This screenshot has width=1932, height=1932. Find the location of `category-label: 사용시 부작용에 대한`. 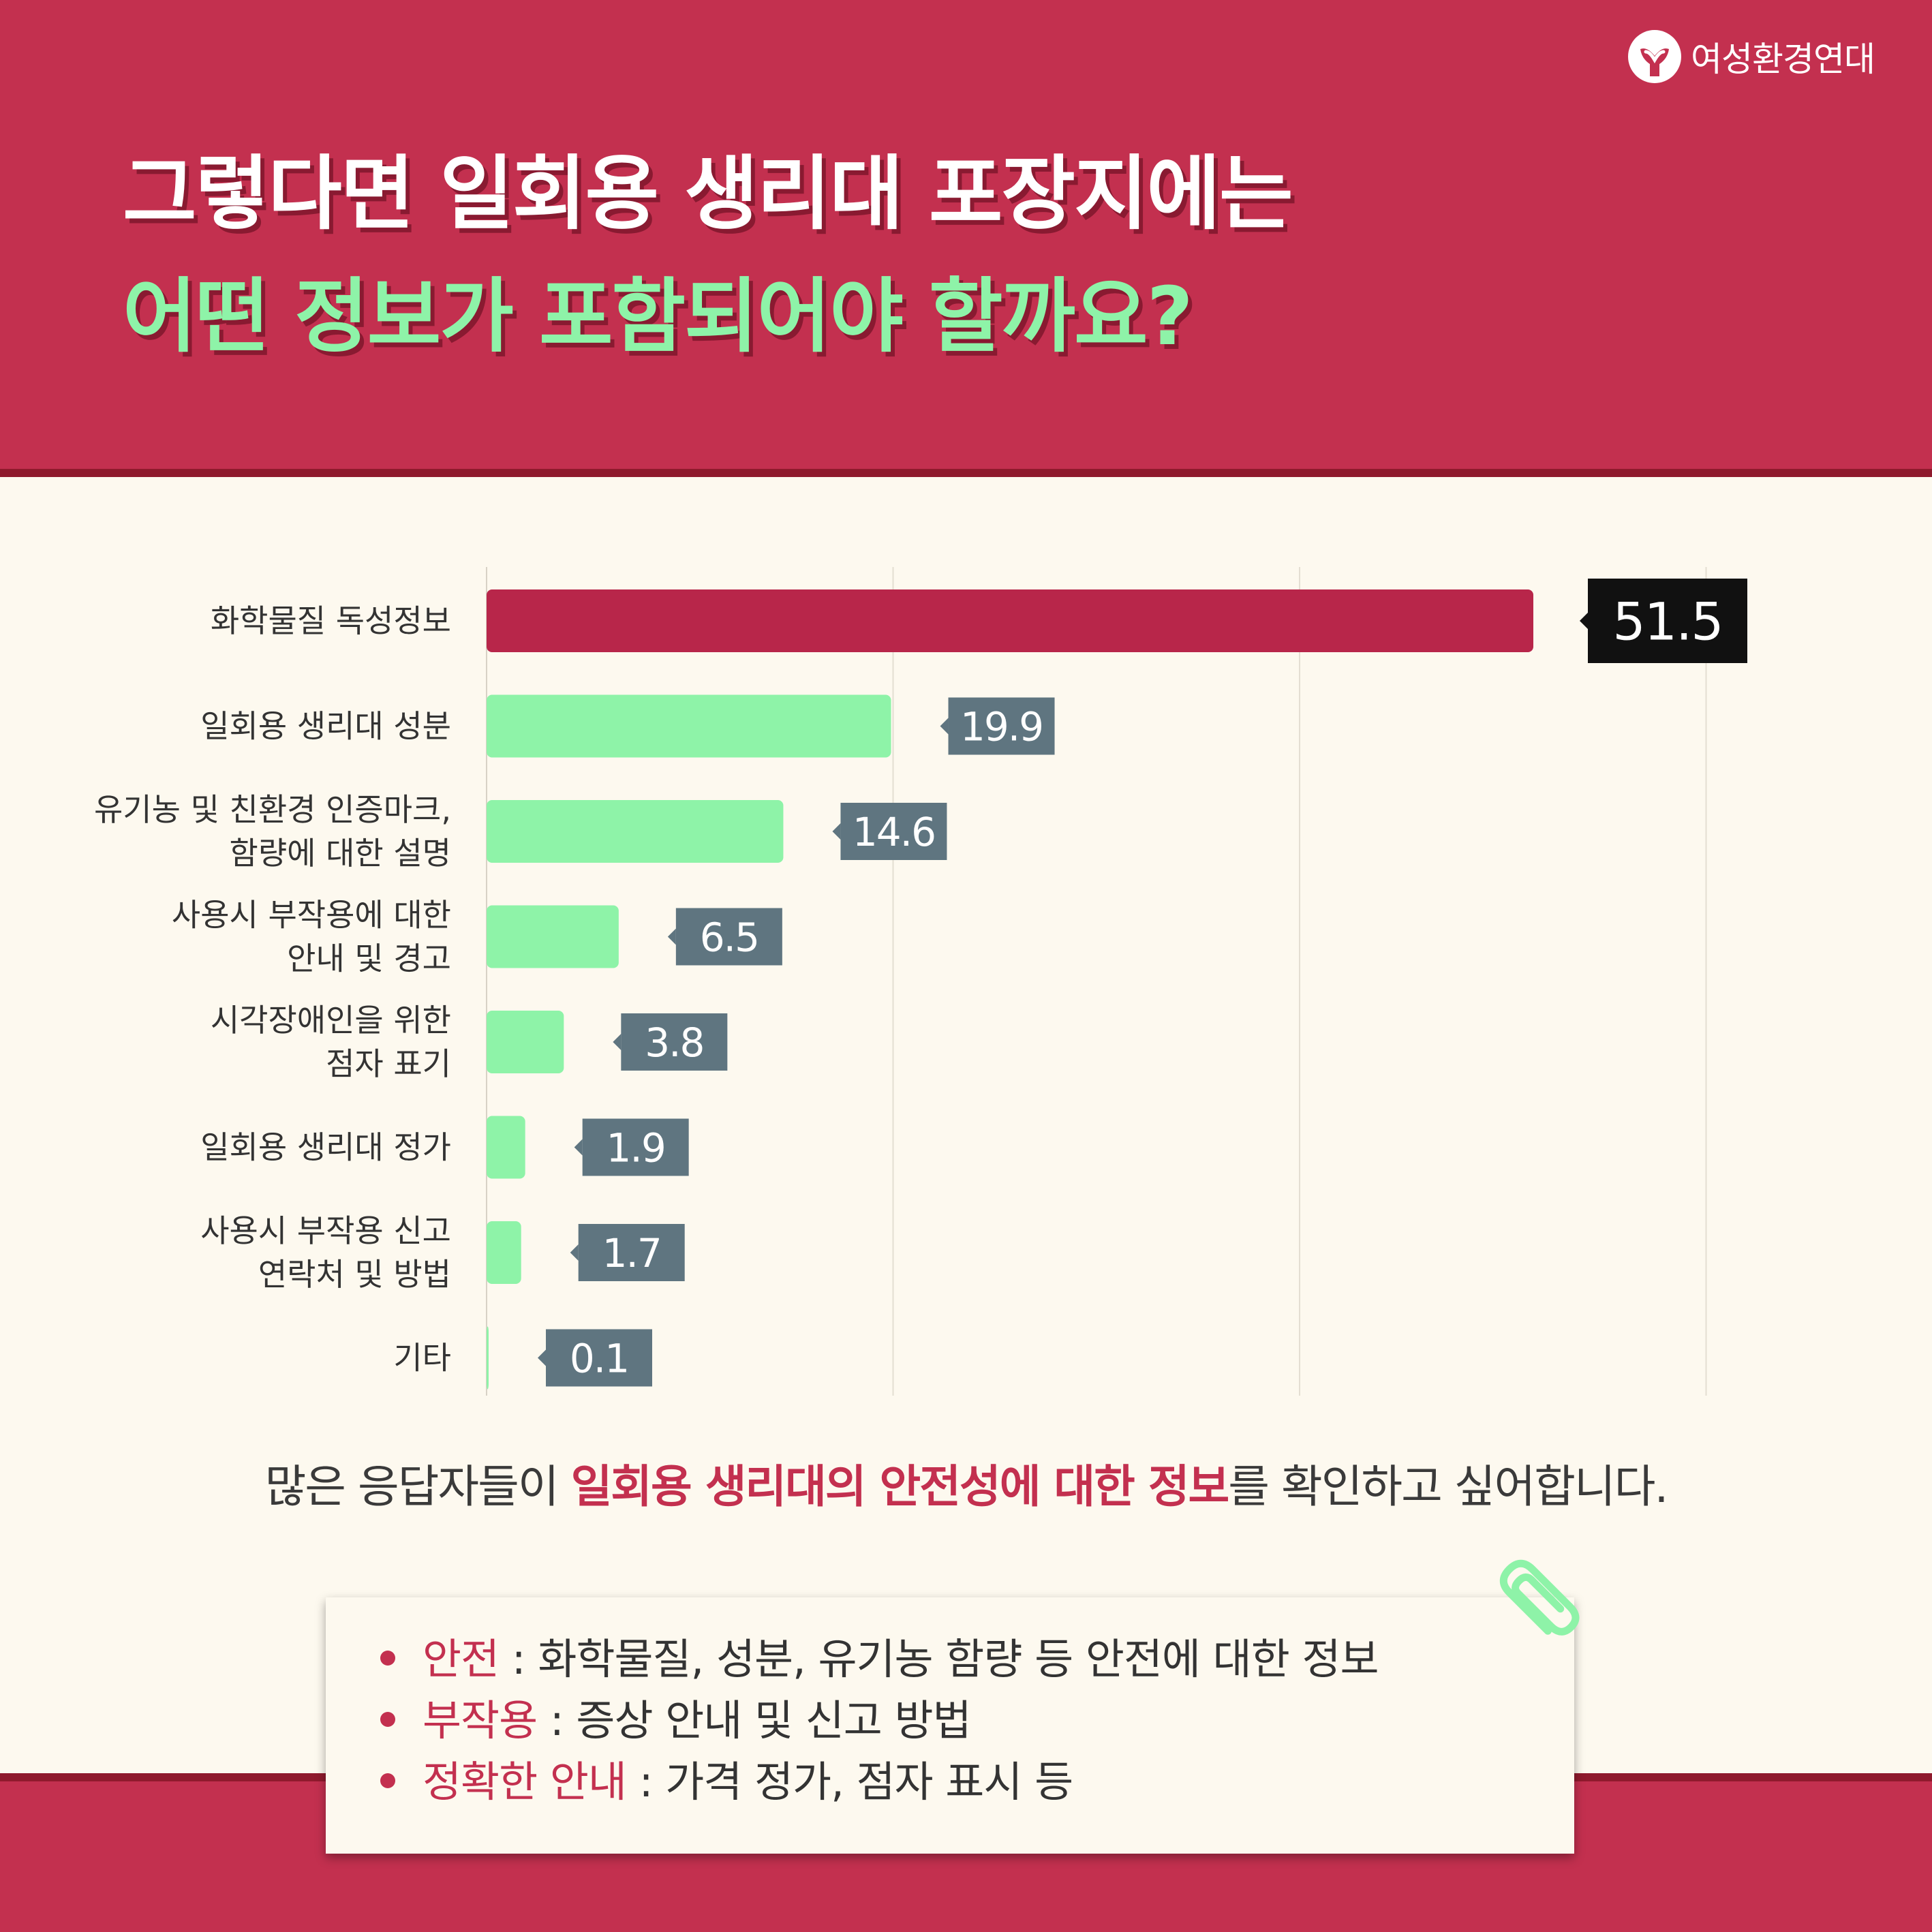

category-label: 사용시 부작용에 대한 is located at coordinates (311, 915).